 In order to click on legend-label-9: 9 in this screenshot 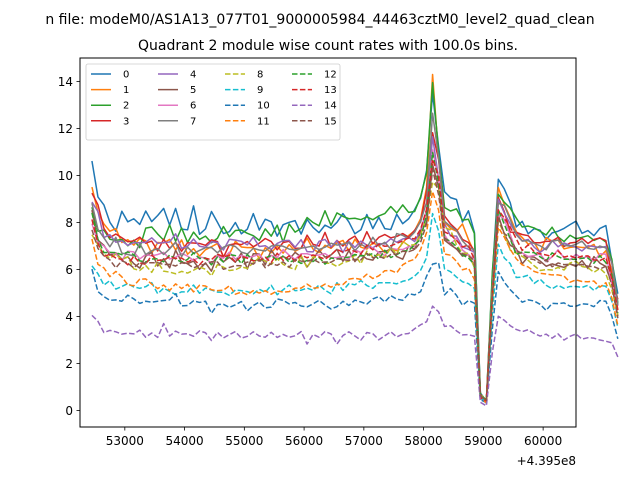, I will do `click(260, 90)`.